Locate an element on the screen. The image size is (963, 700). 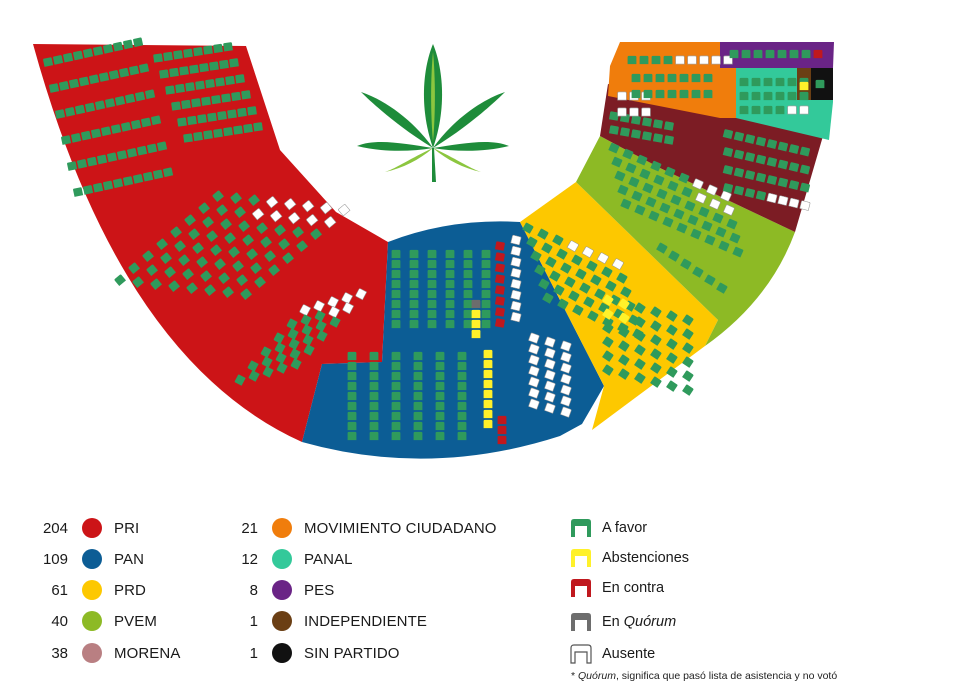
pvem-block is located at coordinates (685, 241).